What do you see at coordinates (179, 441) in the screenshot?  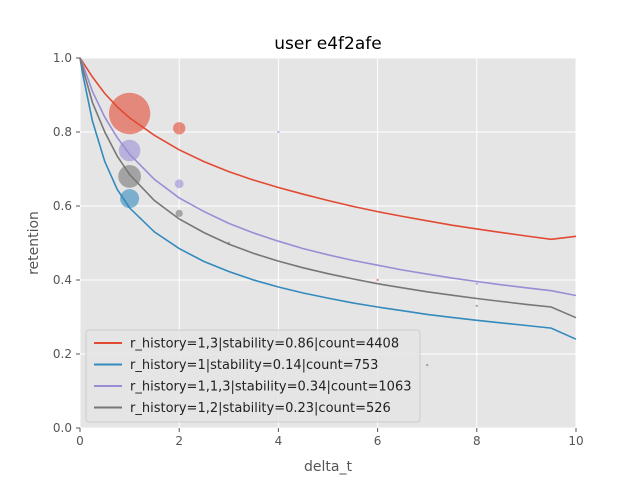 I see `x-tick-label: 2` at bounding box center [179, 441].